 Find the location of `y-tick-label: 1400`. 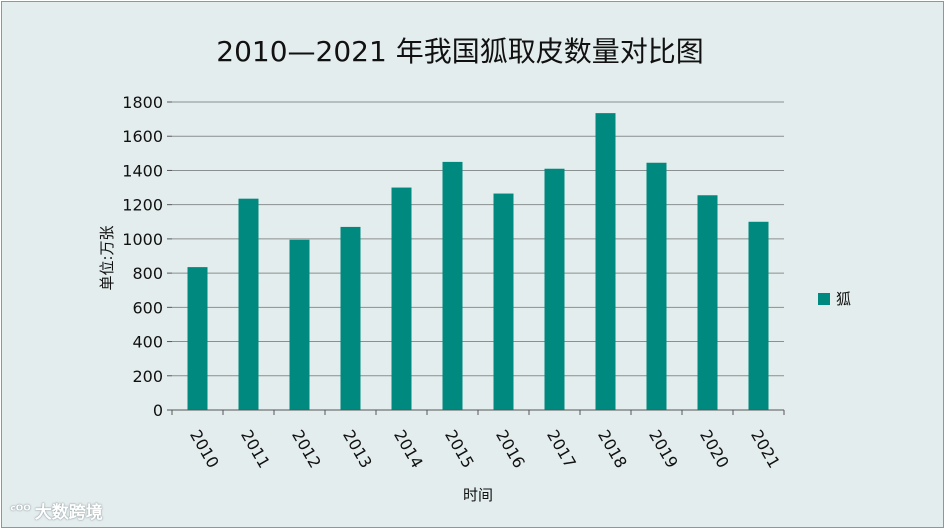

y-tick-label: 1400 is located at coordinates (142, 170).